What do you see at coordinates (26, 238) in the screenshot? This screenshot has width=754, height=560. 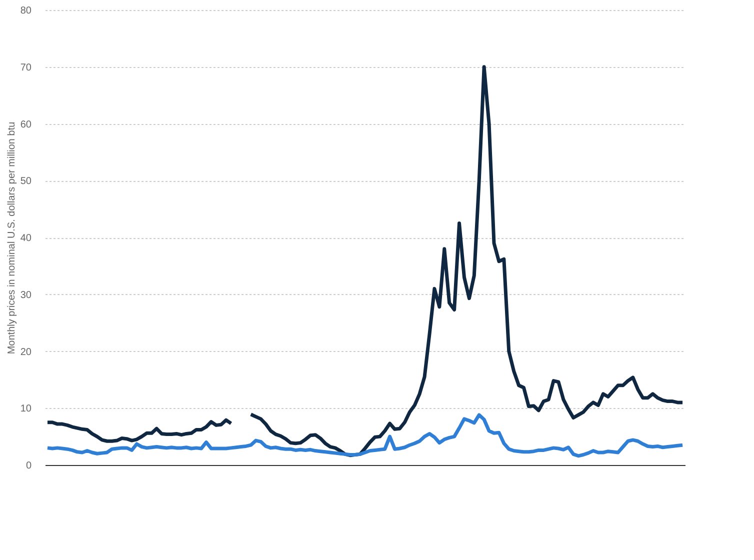 I see `y-tick-label: 40` at bounding box center [26, 238].